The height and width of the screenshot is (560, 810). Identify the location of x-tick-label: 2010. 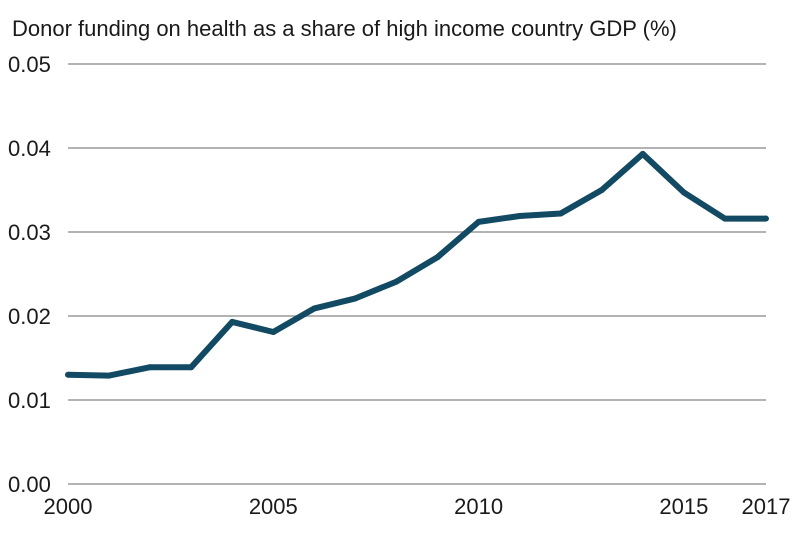
(478, 506).